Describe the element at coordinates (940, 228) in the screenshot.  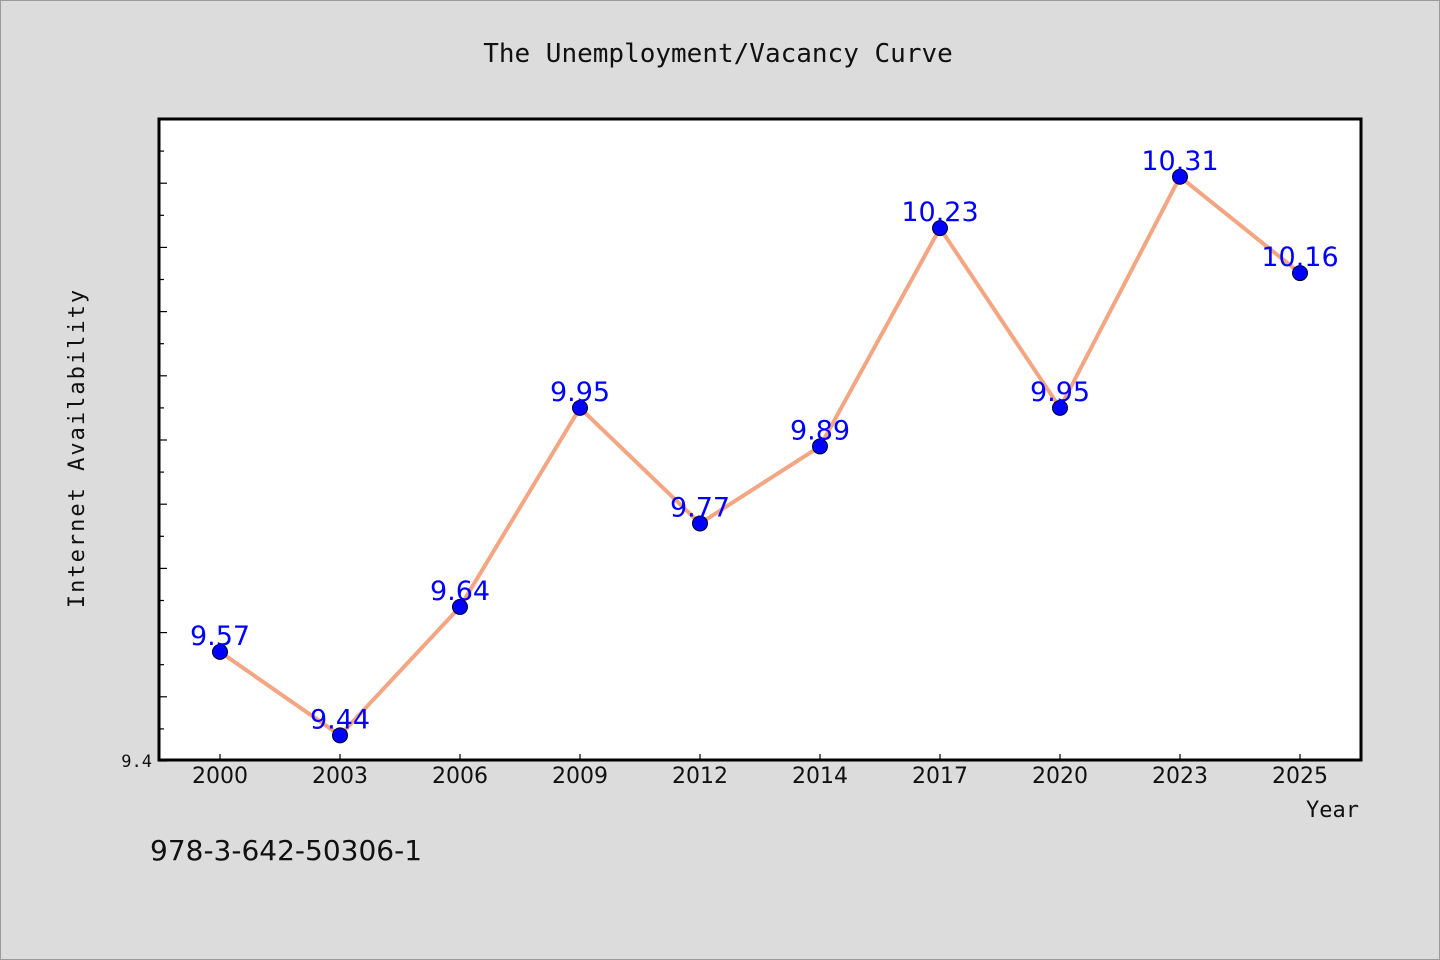
I see `data-point-2017` at that location.